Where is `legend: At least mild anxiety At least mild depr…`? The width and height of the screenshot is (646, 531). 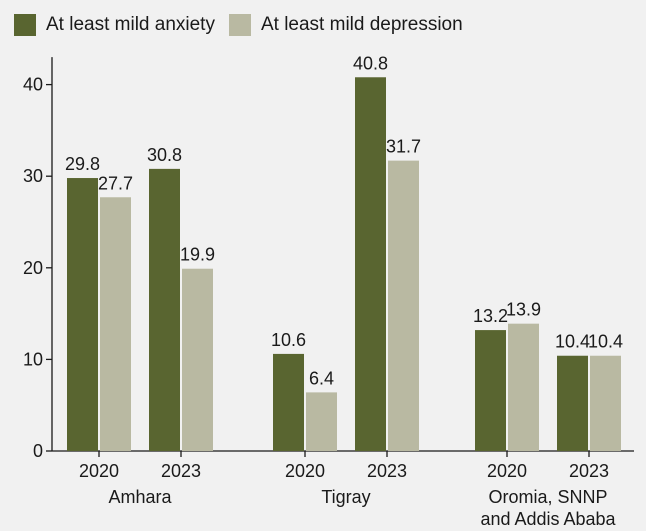 legend: At least mild anxiety At least mild depr… is located at coordinates (238, 25).